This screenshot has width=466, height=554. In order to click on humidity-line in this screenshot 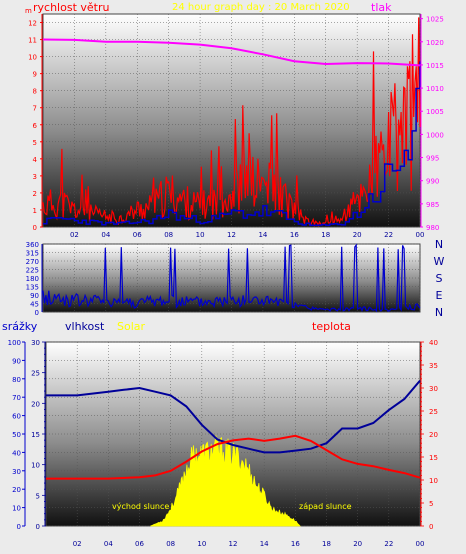, I will do `click(233, 416)`.